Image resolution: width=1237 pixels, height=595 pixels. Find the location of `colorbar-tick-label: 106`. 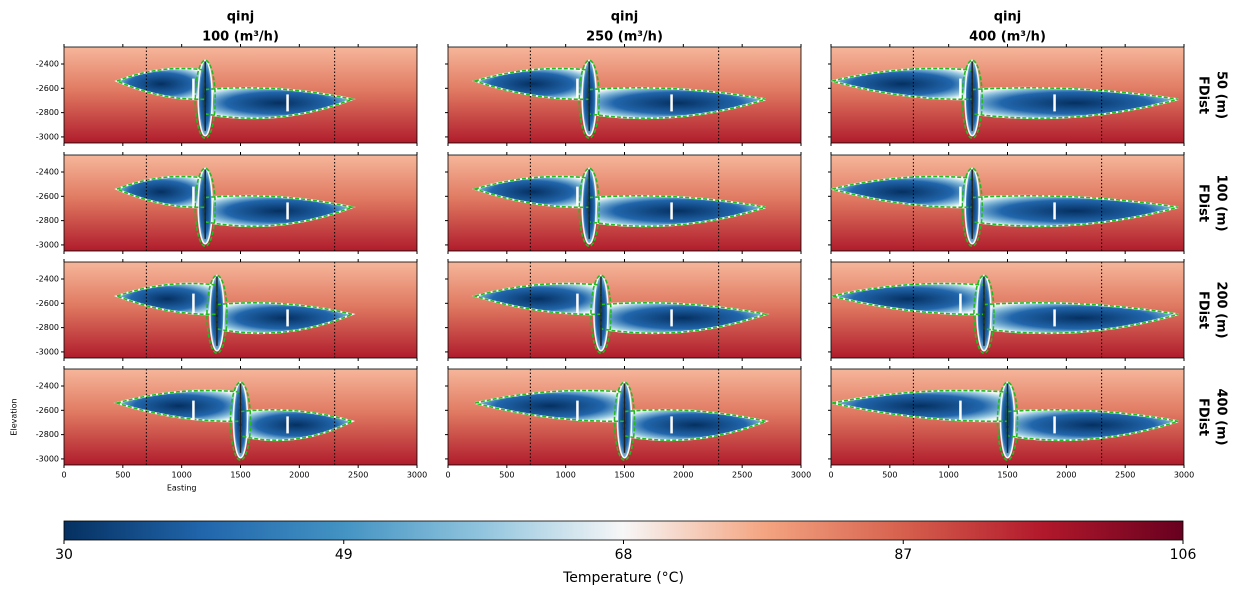

colorbar-tick-label: 106 is located at coordinates (1183, 555).